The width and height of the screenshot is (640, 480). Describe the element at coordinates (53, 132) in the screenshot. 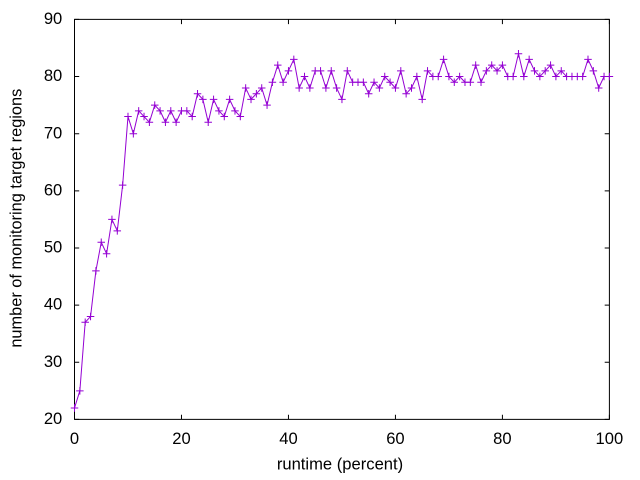

I see `svg-text: 70` at that location.